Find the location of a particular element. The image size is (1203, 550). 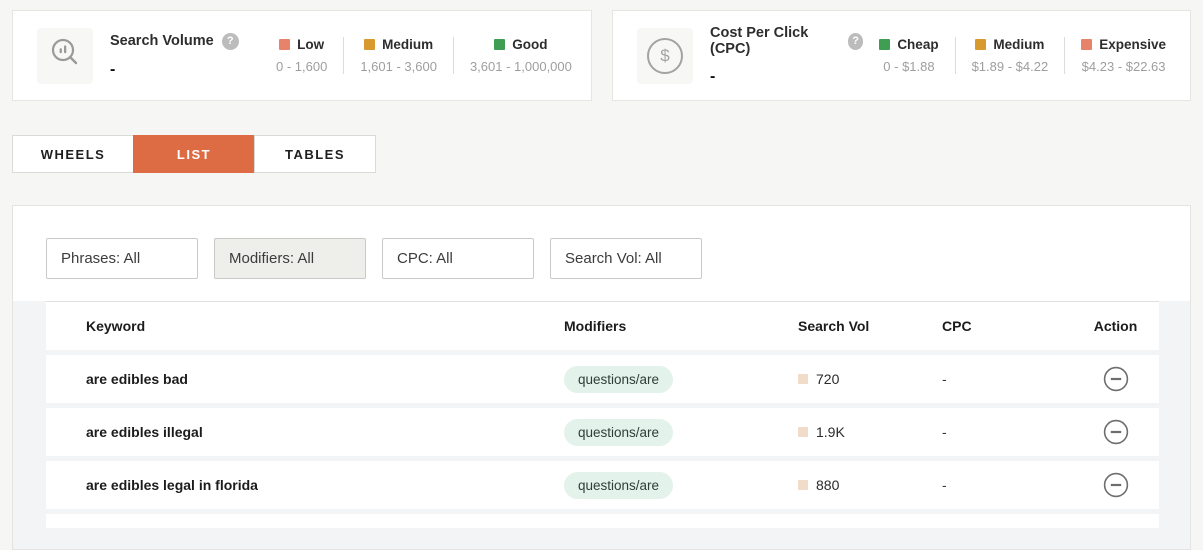

legend-item-good: Good 3,601 - 1,000,000 is located at coordinates (512, 55).